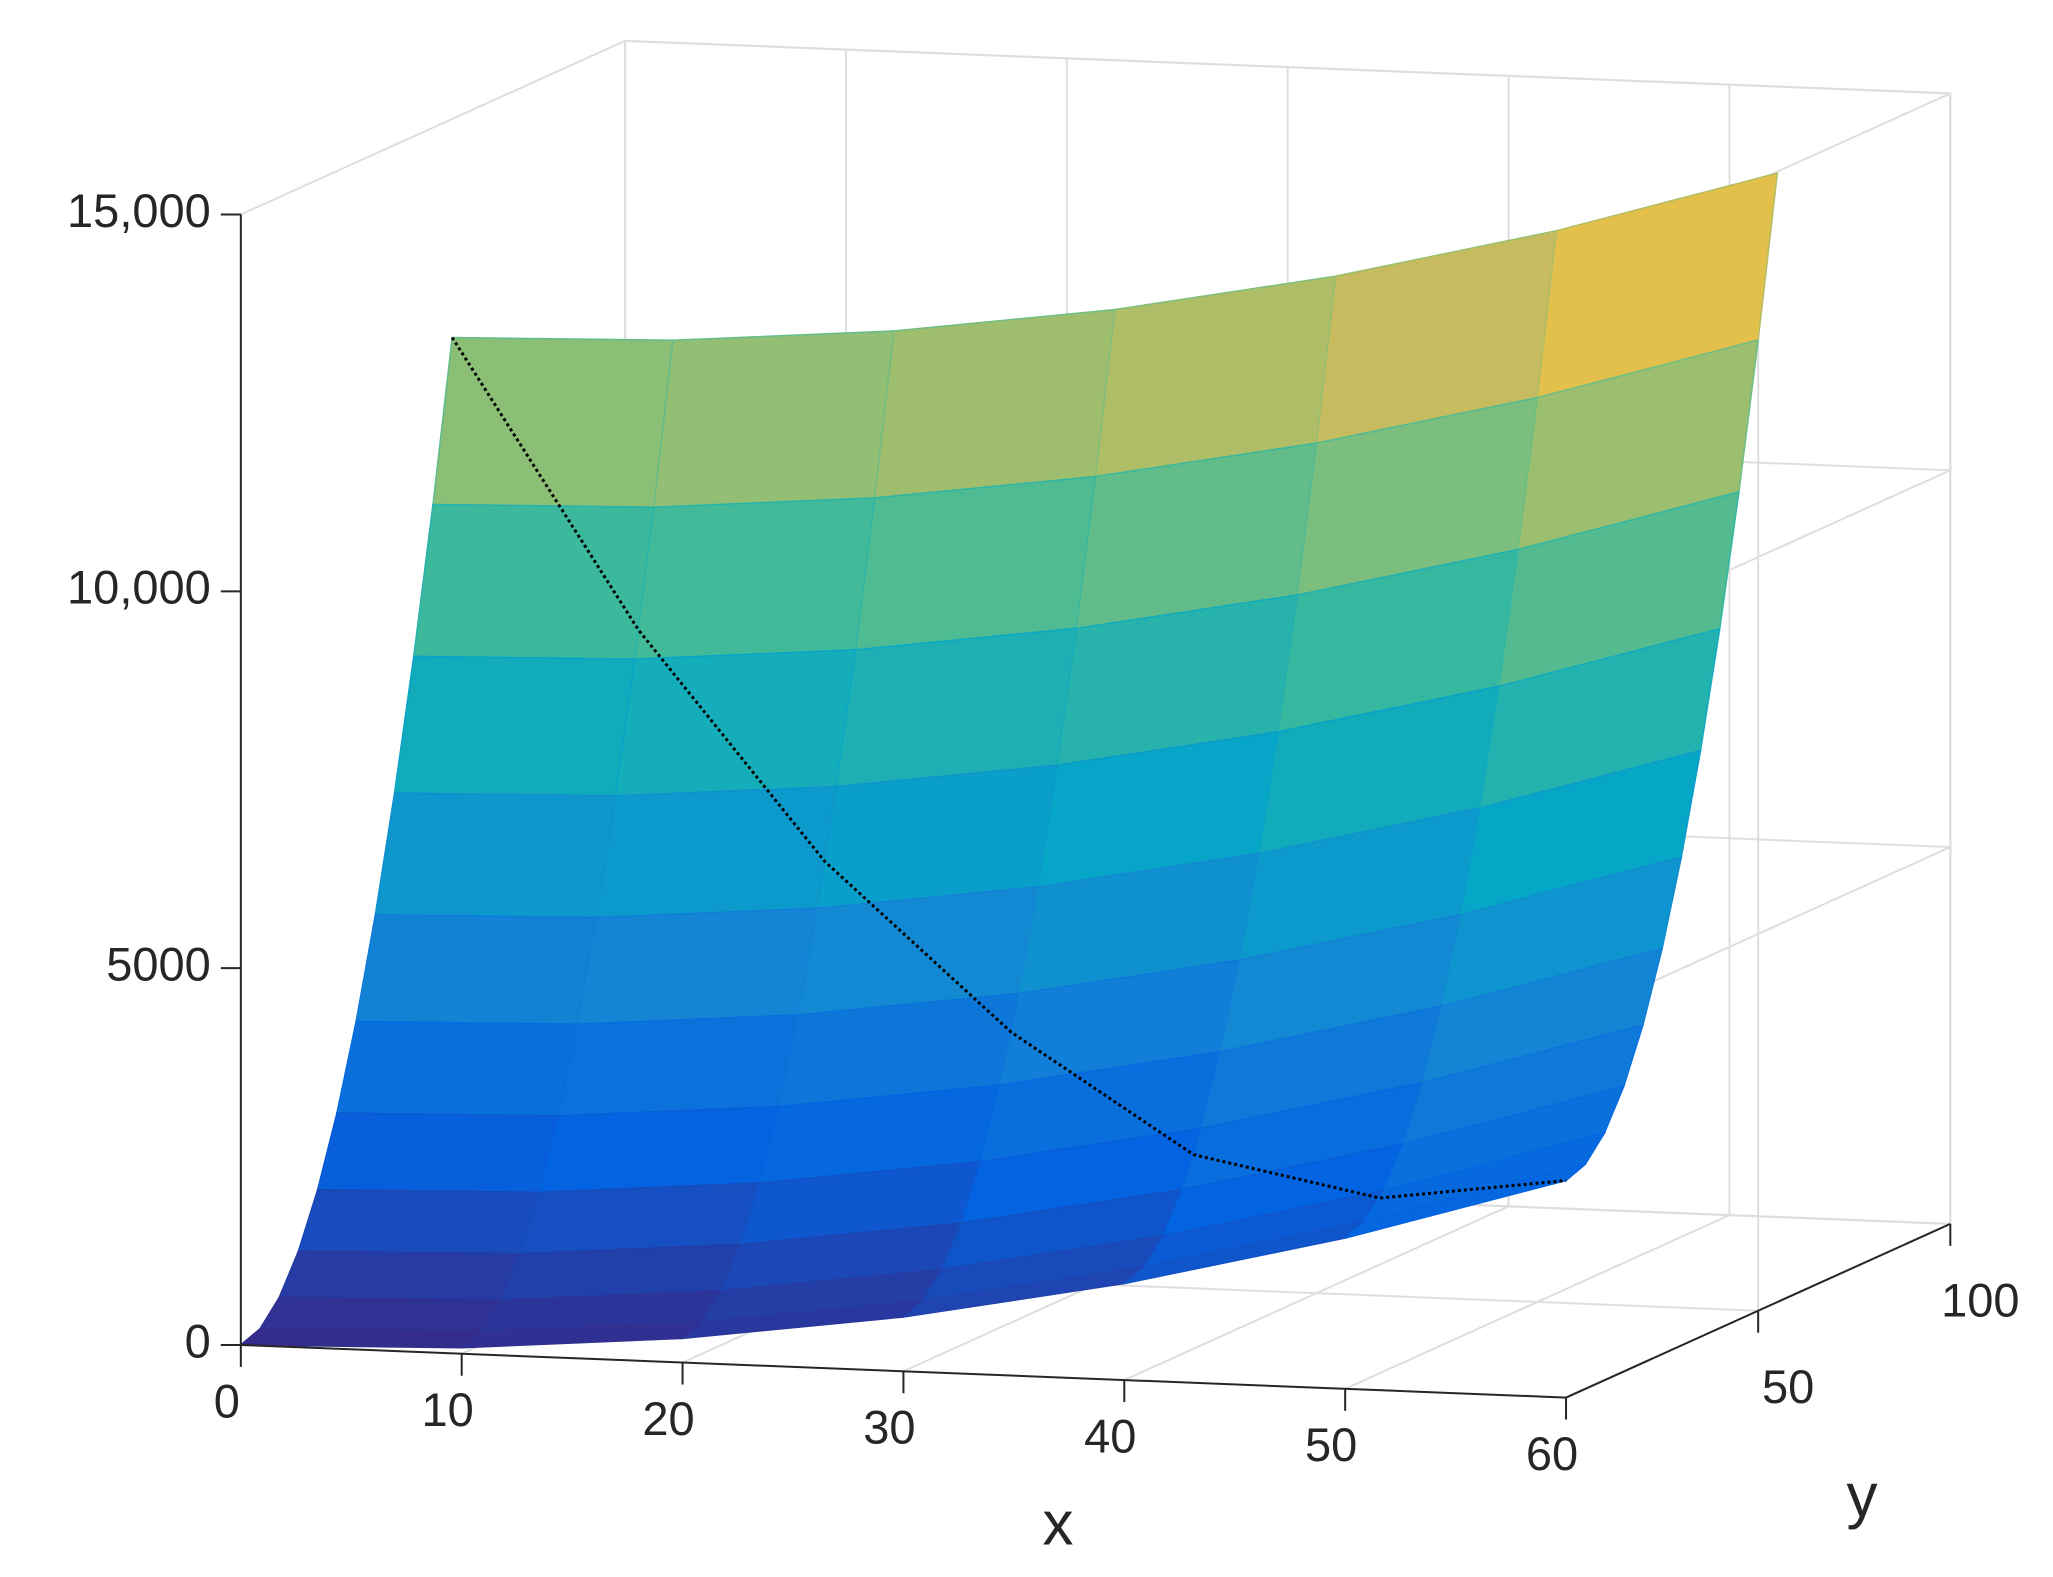  I want to click on box-edge, so click(433, 127).